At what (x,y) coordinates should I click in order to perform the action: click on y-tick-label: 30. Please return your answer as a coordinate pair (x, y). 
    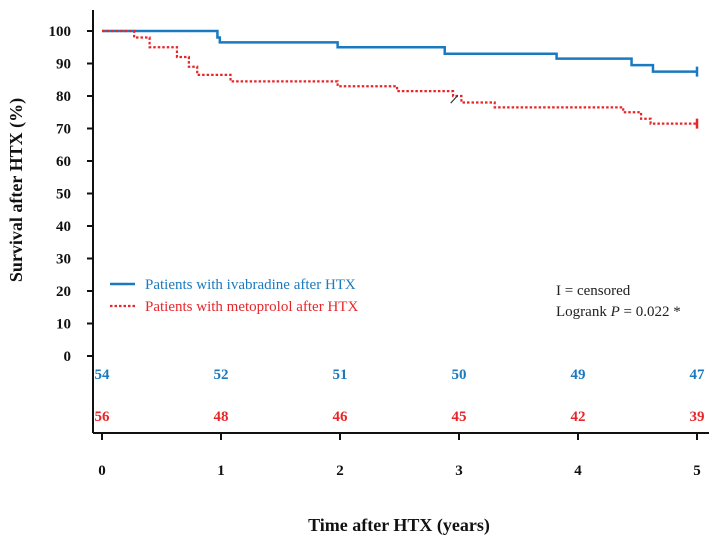
    Looking at the image, I should click on (63, 260).